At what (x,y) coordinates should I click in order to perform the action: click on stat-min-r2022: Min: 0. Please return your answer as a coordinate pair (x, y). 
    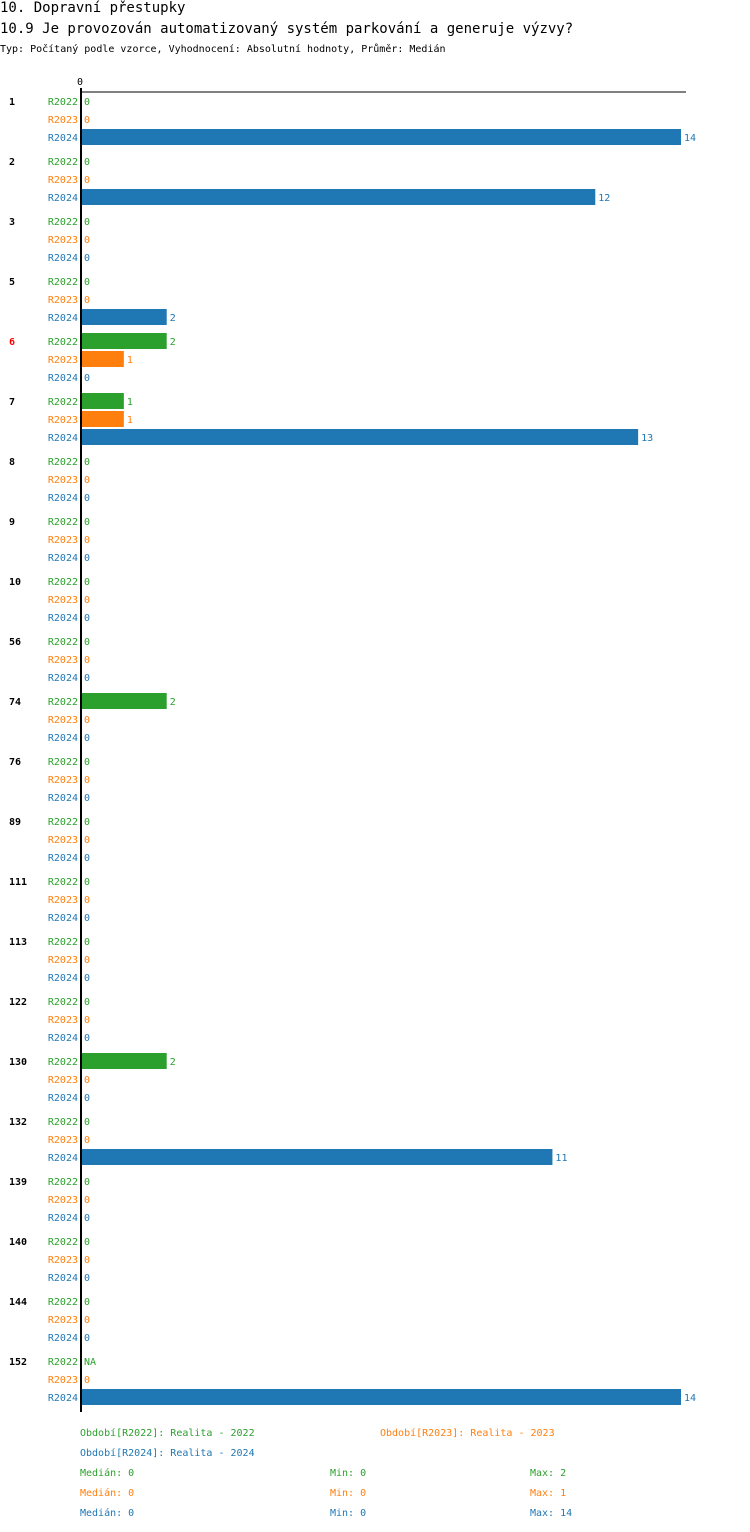
    Looking at the image, I should click on (348, 1473).